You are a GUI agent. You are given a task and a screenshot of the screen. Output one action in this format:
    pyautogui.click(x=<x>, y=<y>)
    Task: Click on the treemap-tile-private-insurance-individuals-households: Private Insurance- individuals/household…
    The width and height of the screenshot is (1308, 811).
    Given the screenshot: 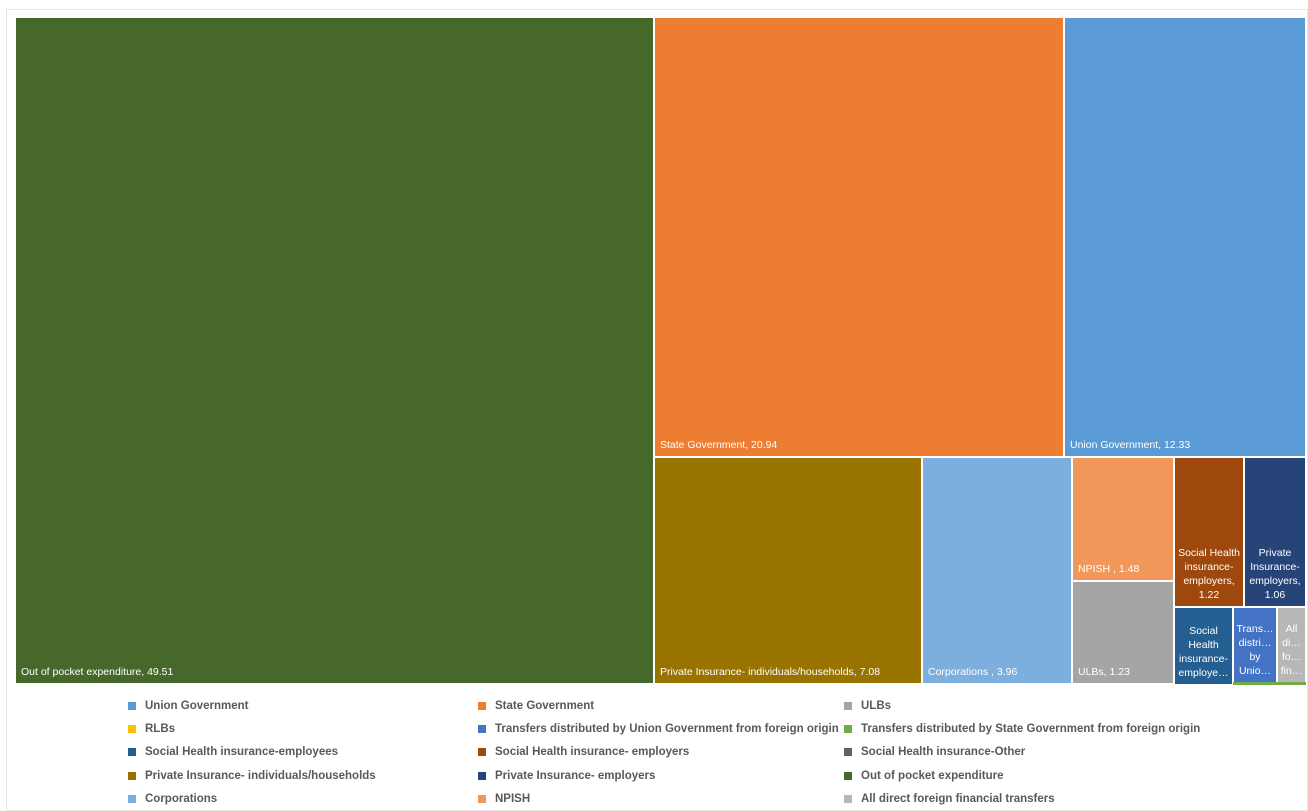 What is the action you would take?
    pyautogui.click(x=788, y=570)
    